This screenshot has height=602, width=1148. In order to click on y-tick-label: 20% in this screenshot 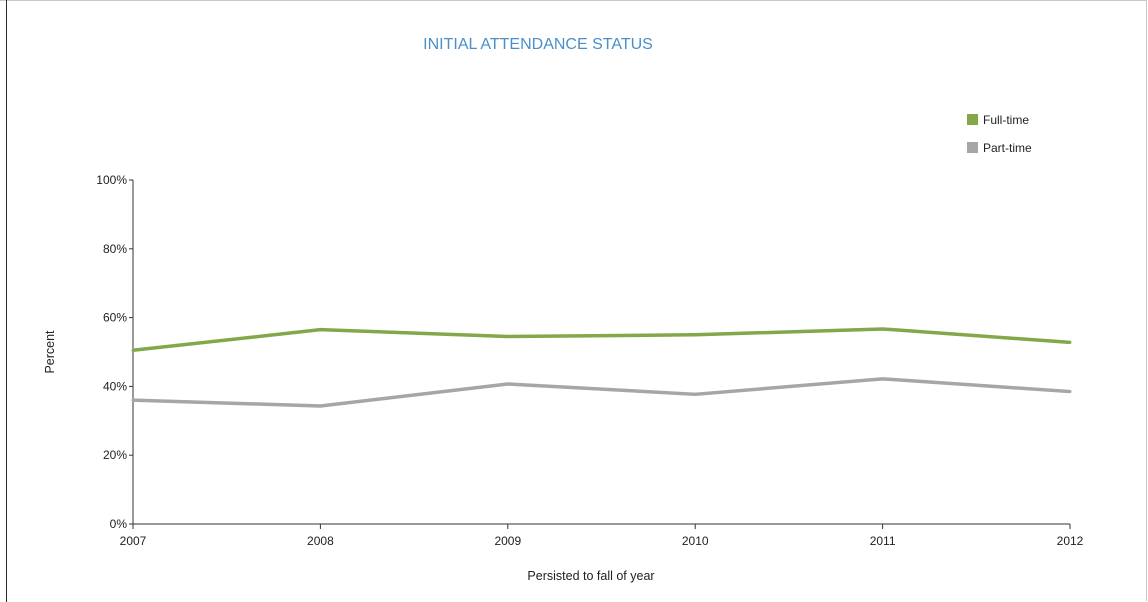, I will do `click(115, 455)`.